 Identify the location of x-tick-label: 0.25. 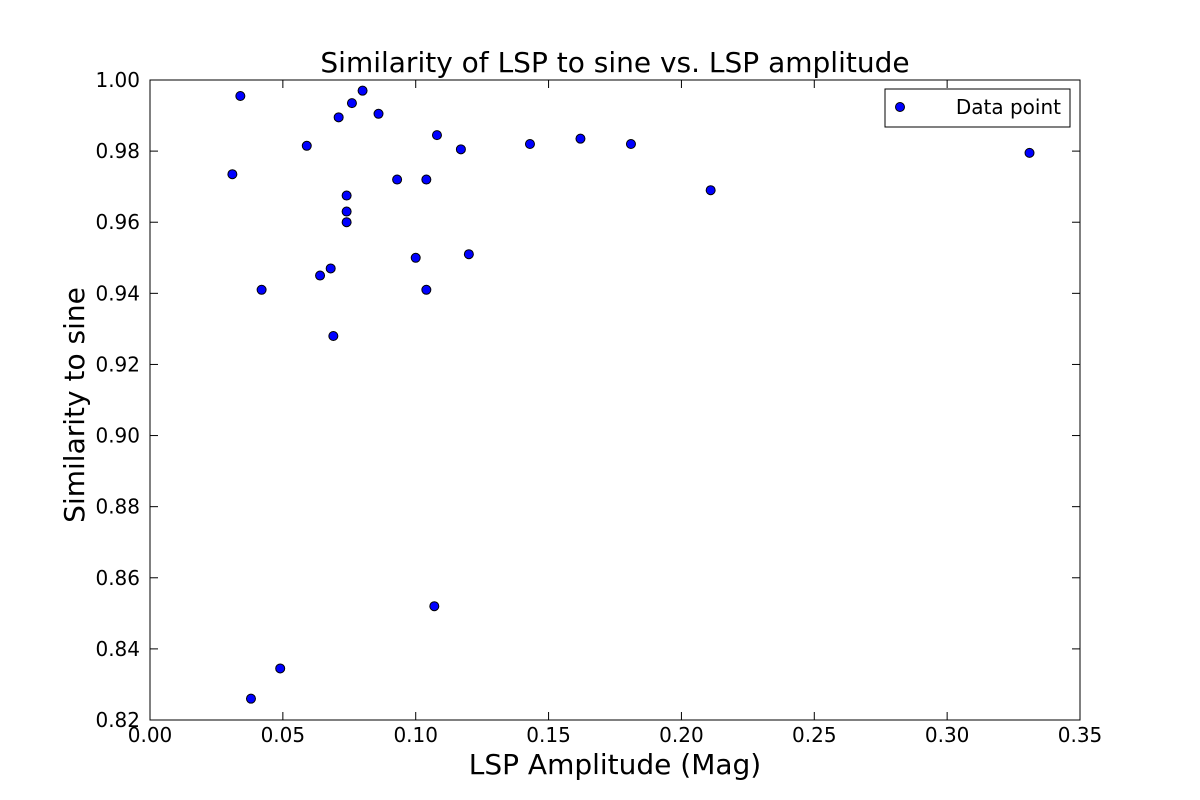
(814, 735).